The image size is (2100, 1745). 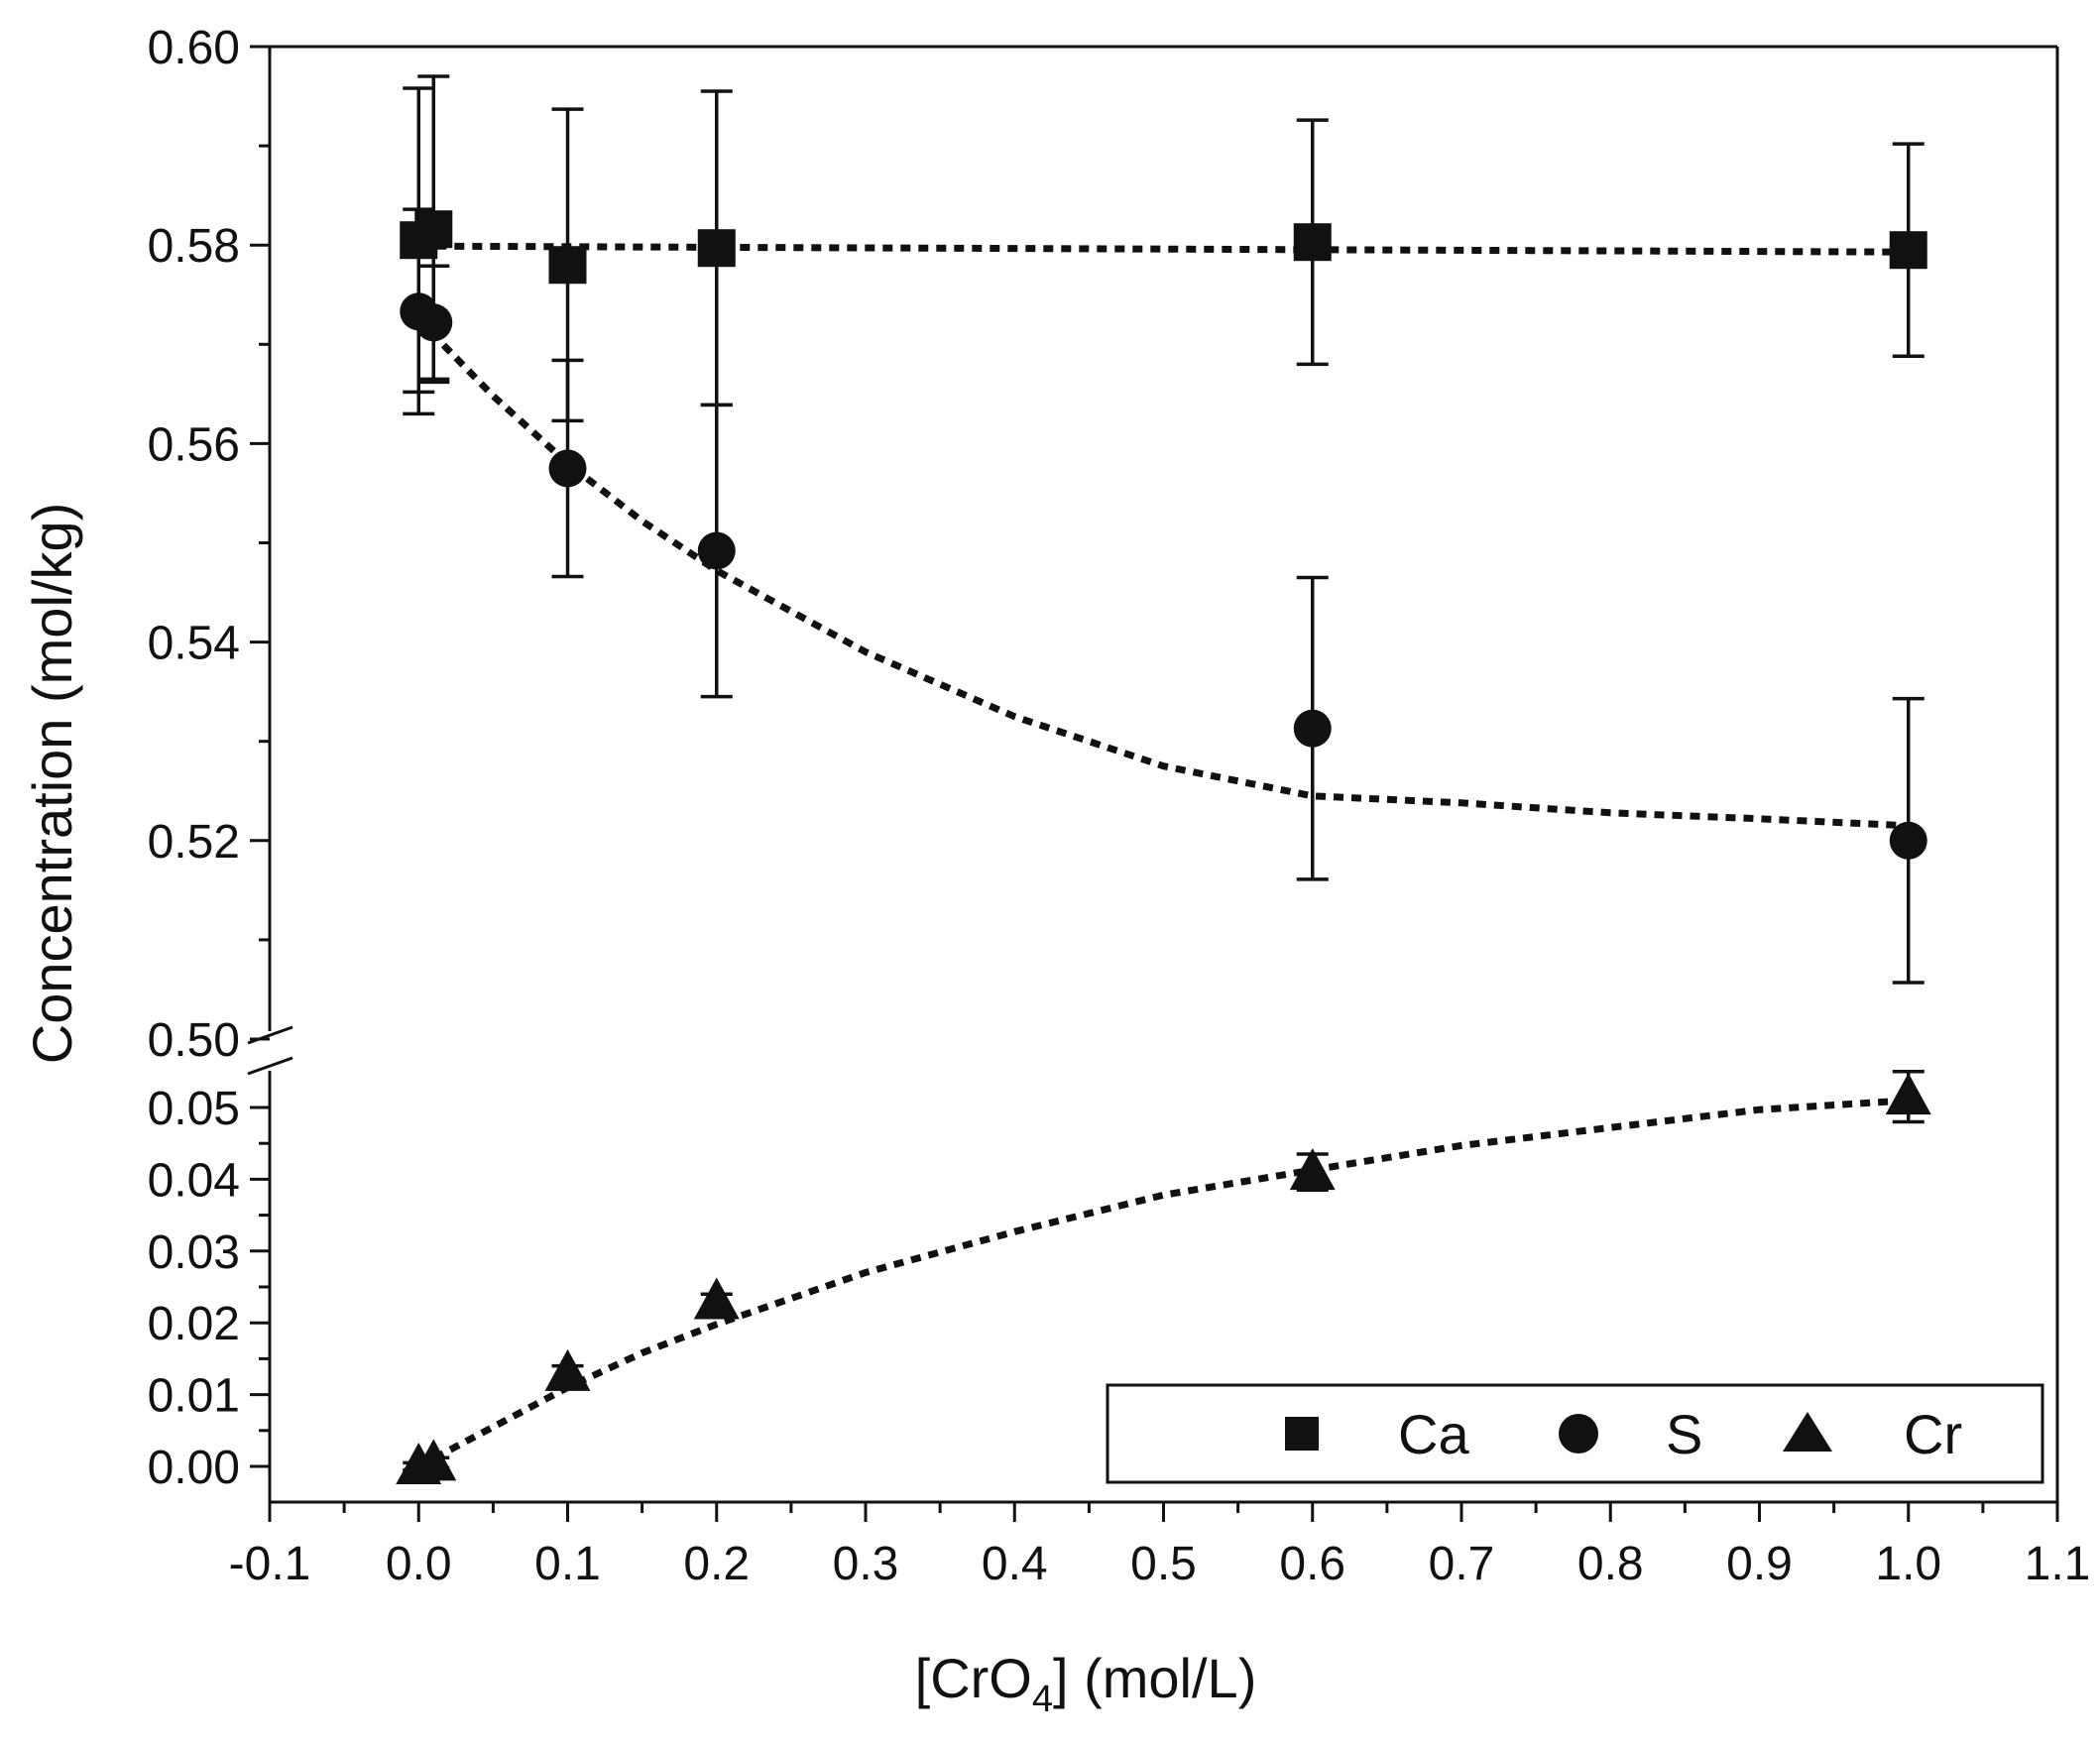 What do you see at coordinates (2058, 1564) in the screenshot?
I see `x-tick-label: 1.1` at bounding box center [2058, 1564].